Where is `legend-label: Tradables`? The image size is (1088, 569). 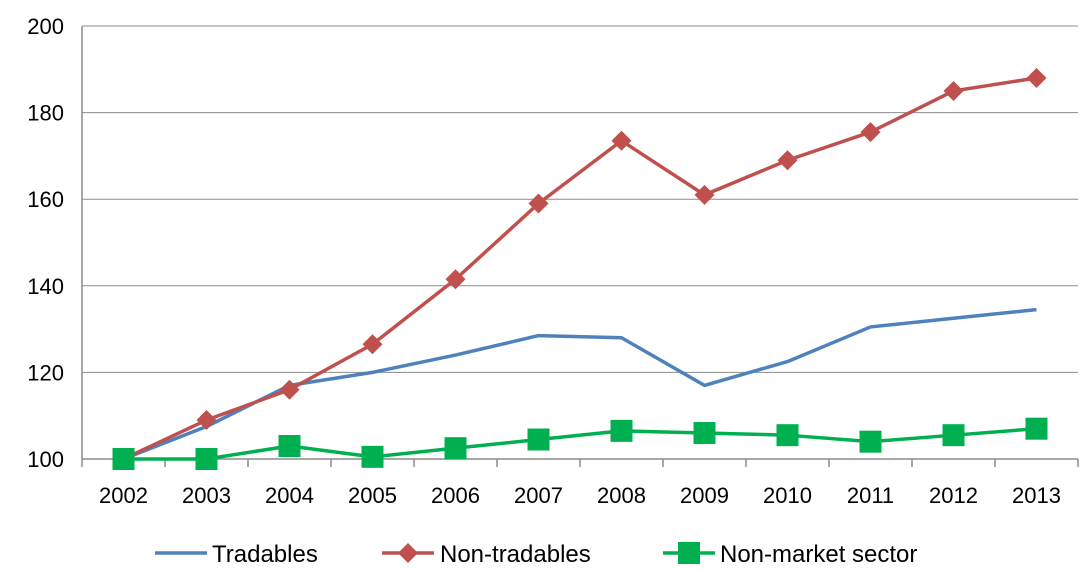 legend-label: Tradables is located at coordinates (265, 554).